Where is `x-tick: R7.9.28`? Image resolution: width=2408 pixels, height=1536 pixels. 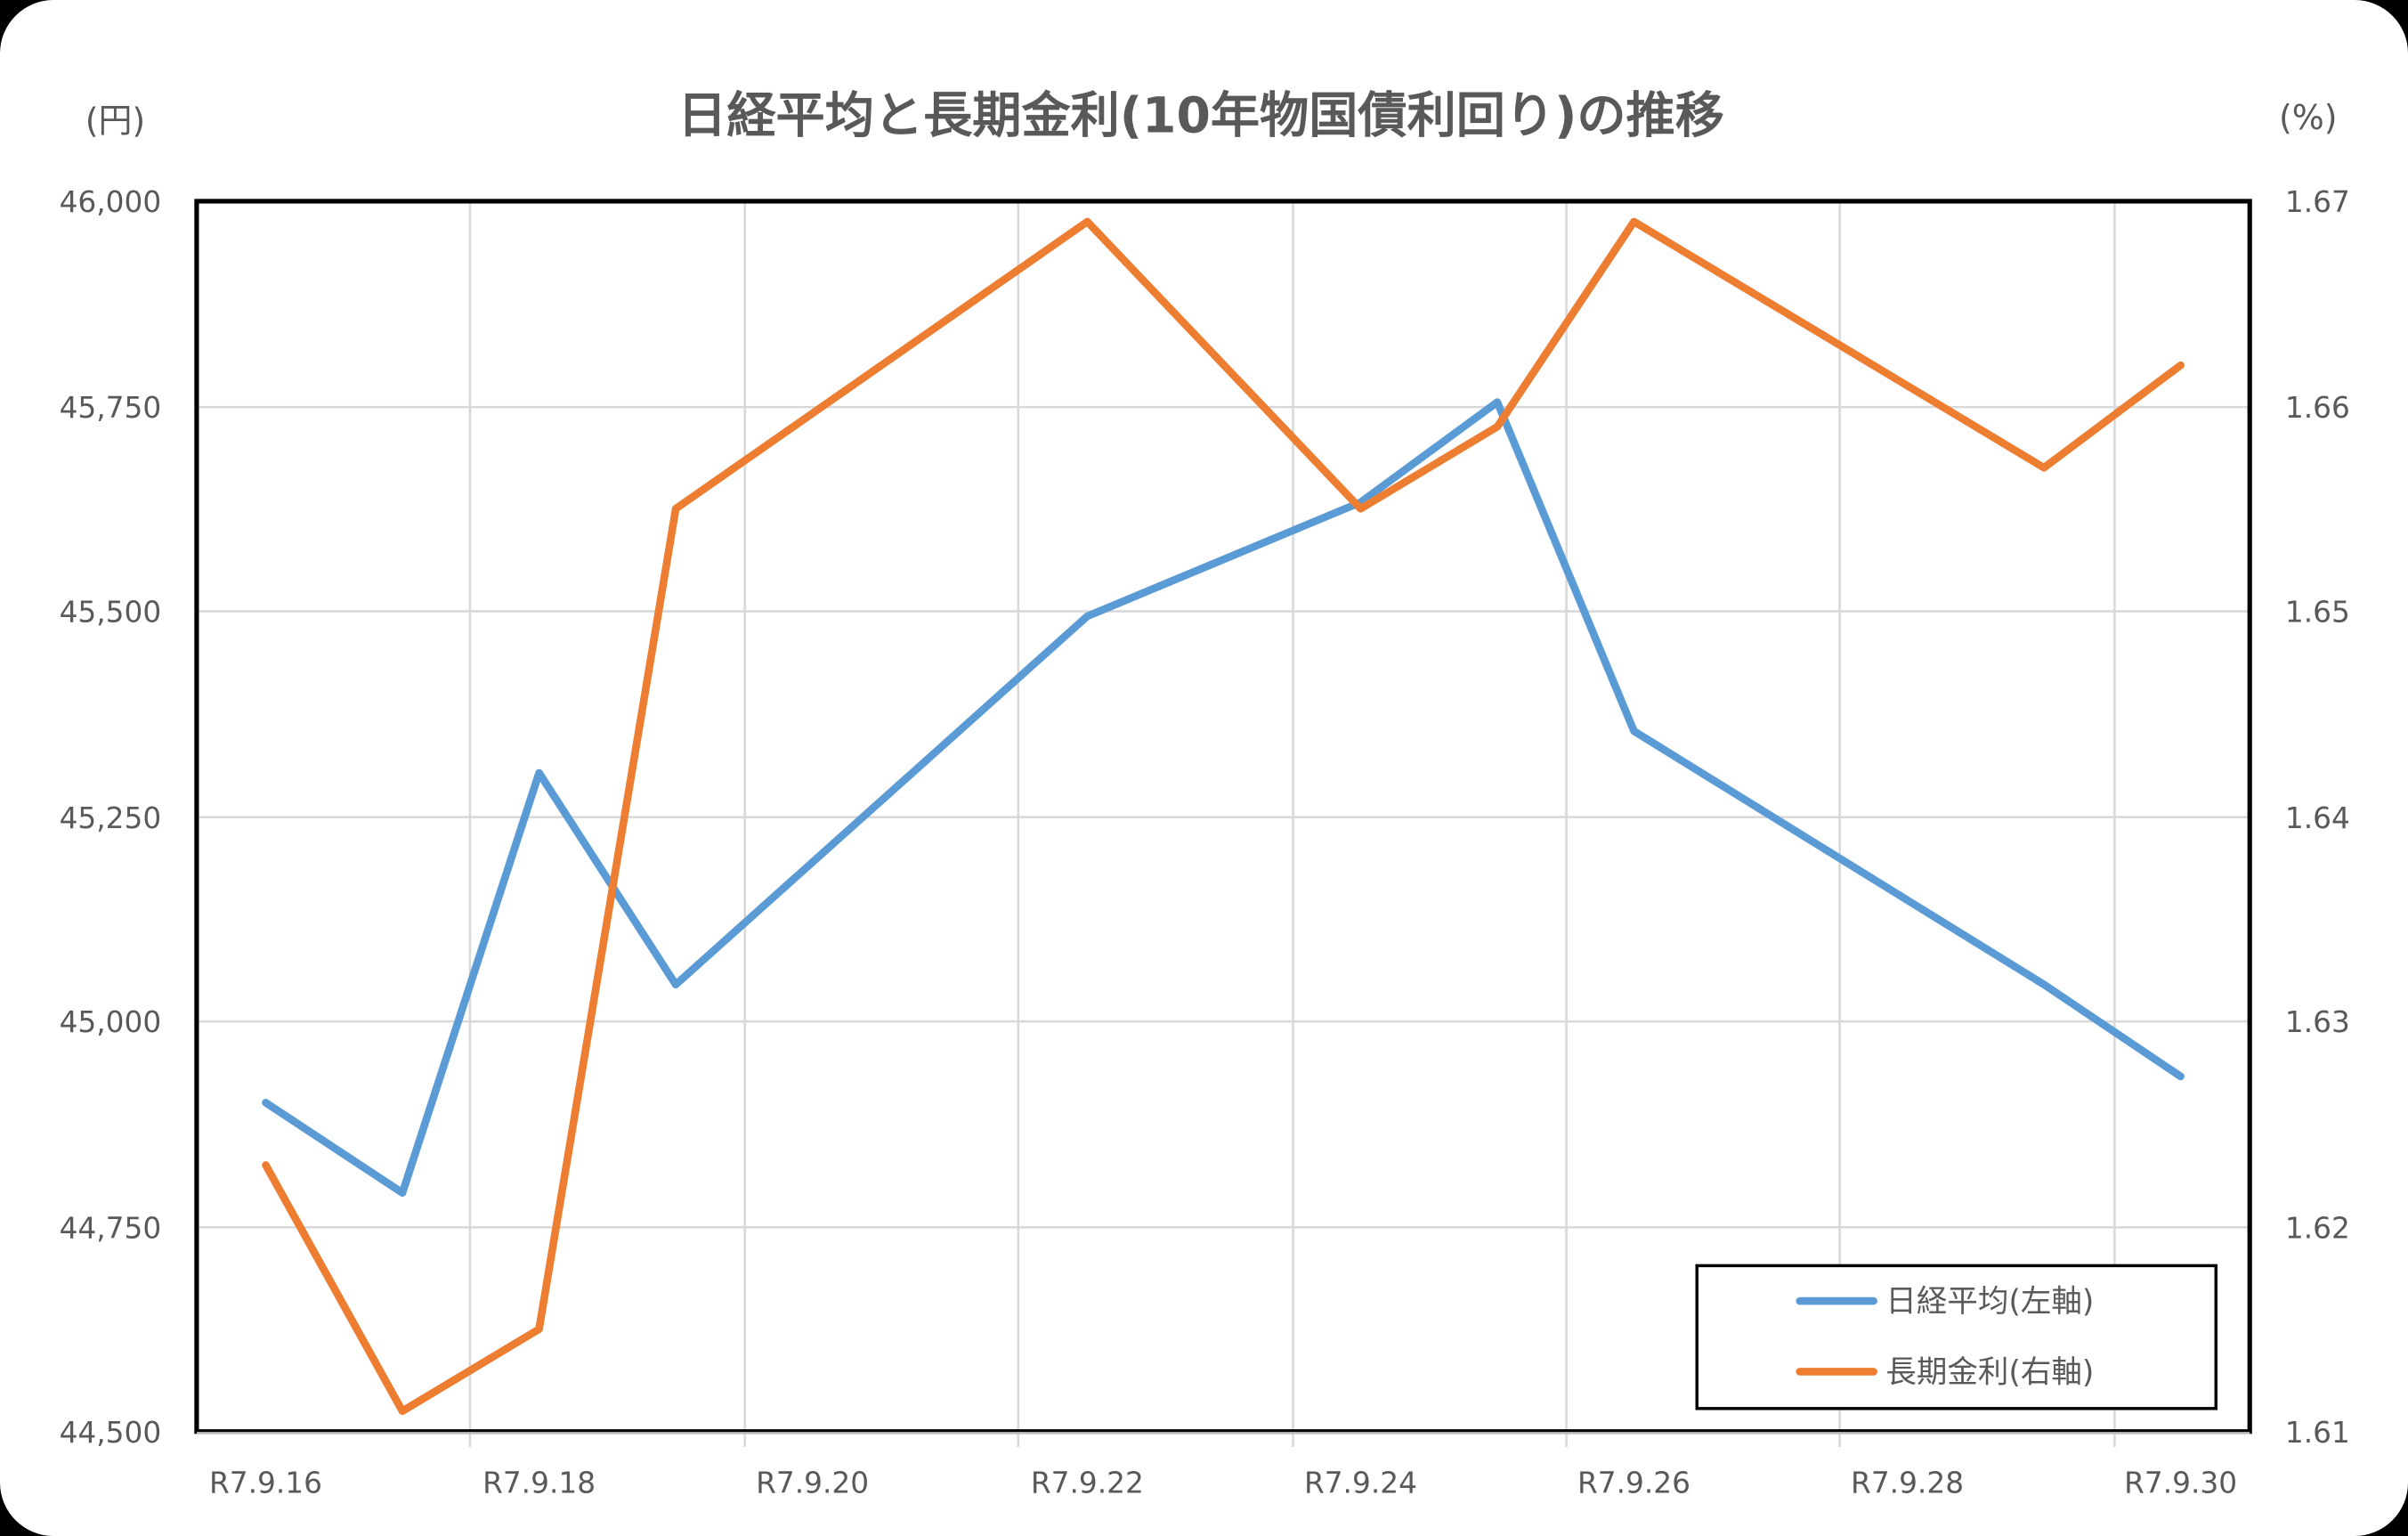
x-tick: R7.9.28 is located at coordinates (1907, 1483).